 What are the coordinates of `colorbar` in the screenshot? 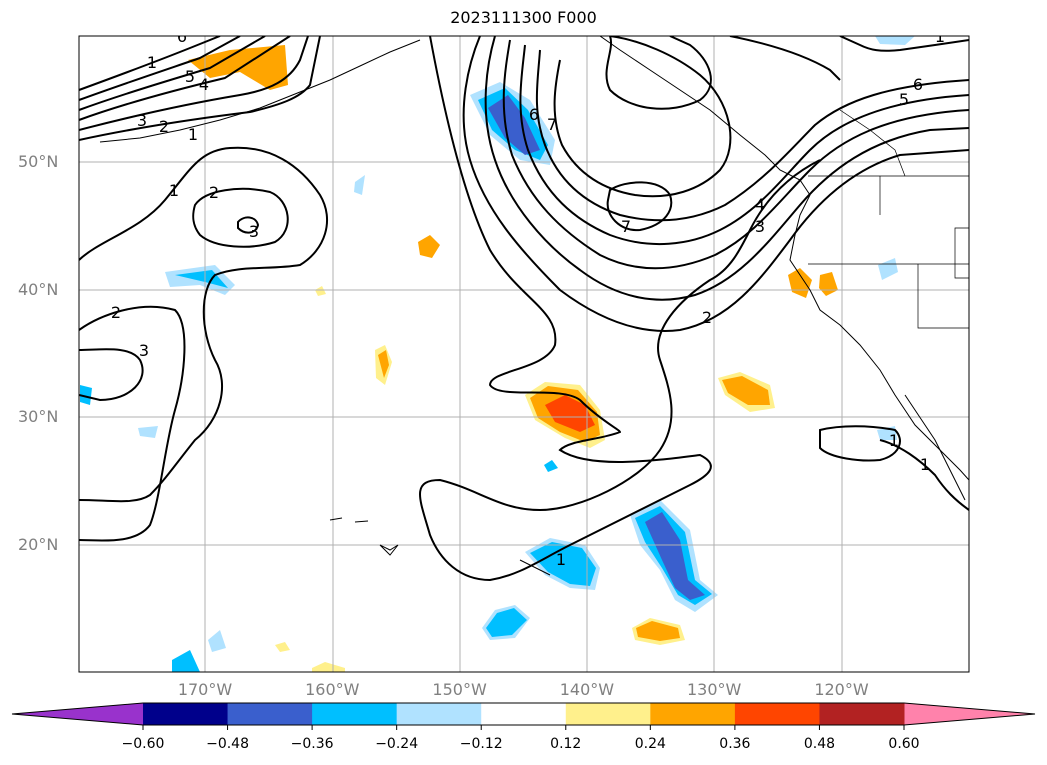 It's located at (523, 716).